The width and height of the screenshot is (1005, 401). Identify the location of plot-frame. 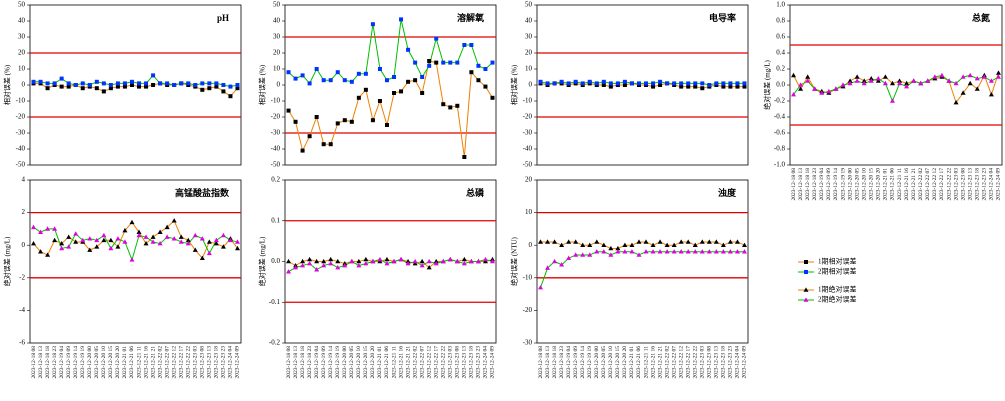
(135, 261).